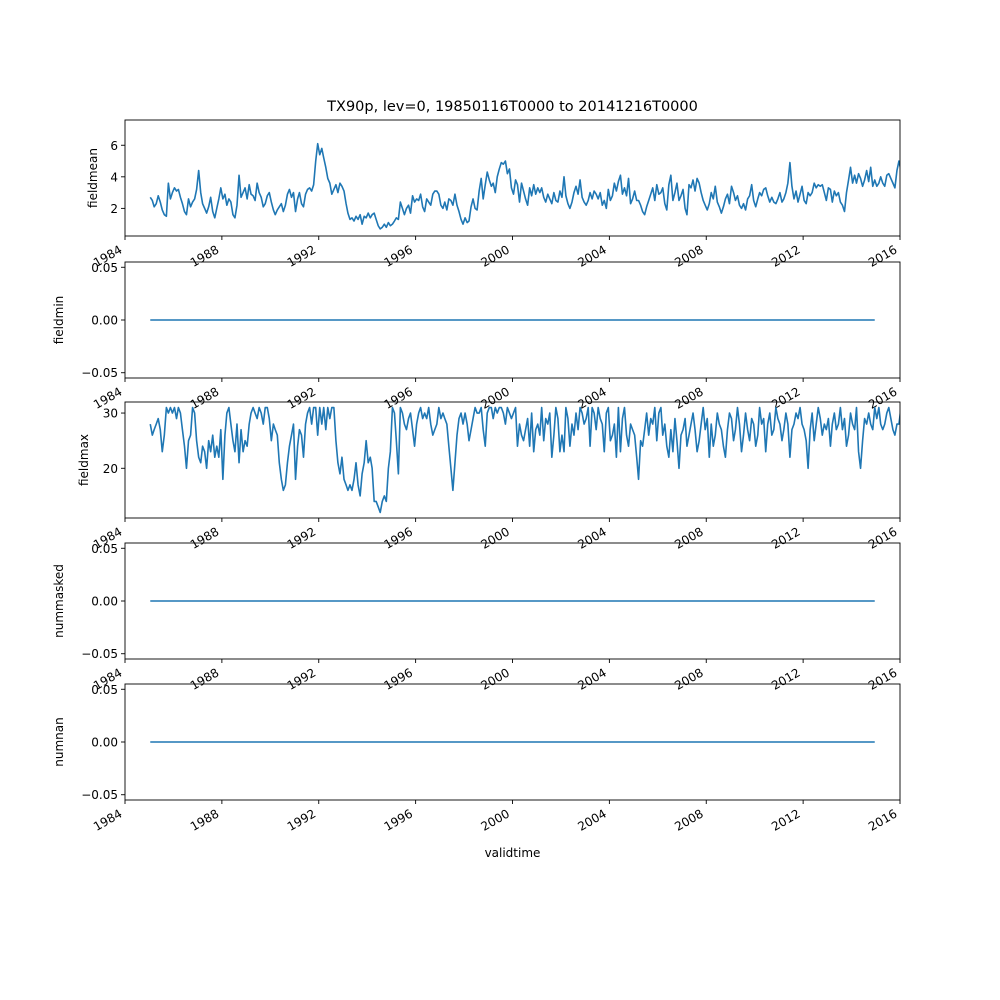 Image resolution: width=1000 pixels, height=1000 pixels. Describe the element at coordinates (114, 209) in the screenshot. I see `y-tick-label: 2` at that location.